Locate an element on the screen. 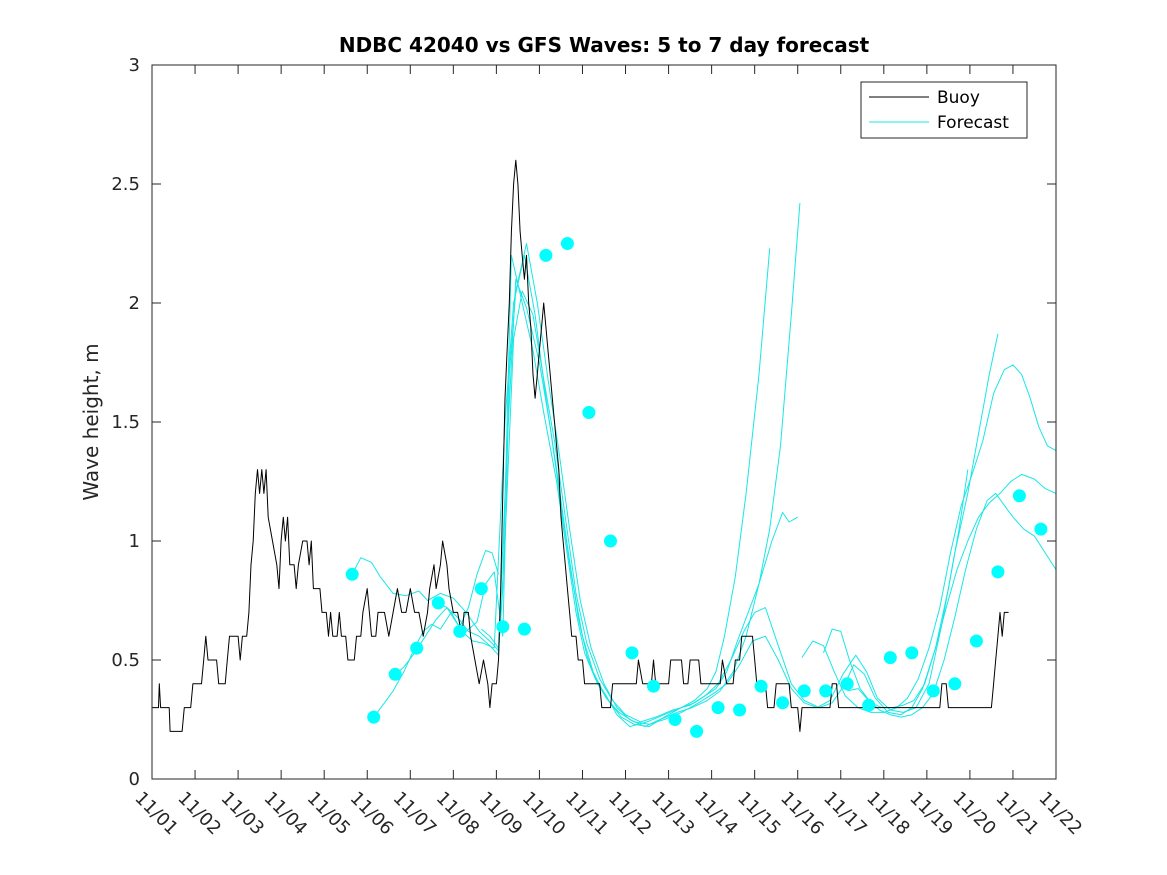 The height and width of the screenshot is (875, 1167). y-tick-label: 3 is located at coordinates (134, 65).